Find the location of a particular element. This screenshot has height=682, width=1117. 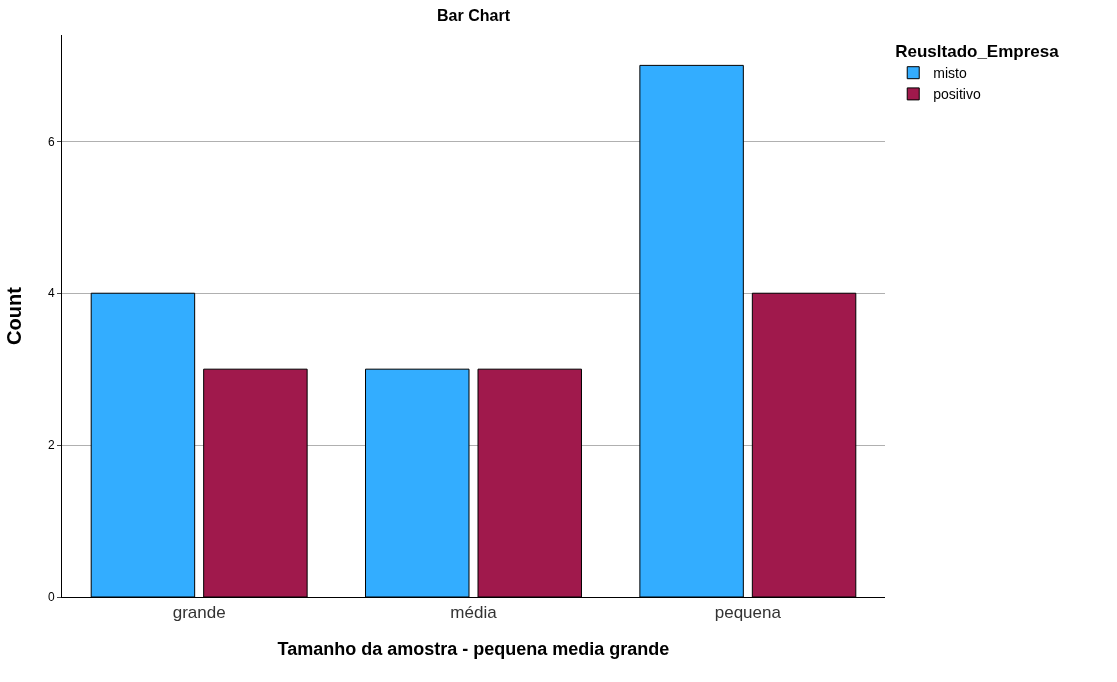

legend-label: positivo is located at coordinates (957, 94).